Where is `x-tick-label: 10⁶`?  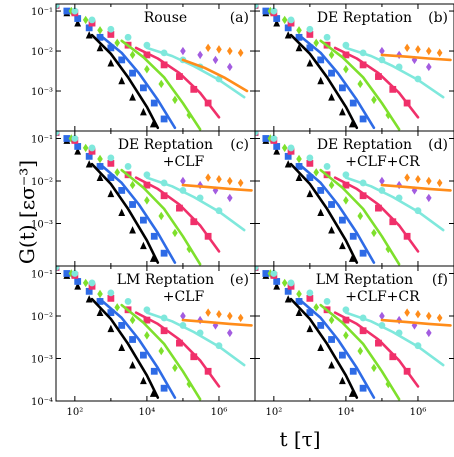
x-tick-label: 10⁶ is located at coordinates (219, 412).